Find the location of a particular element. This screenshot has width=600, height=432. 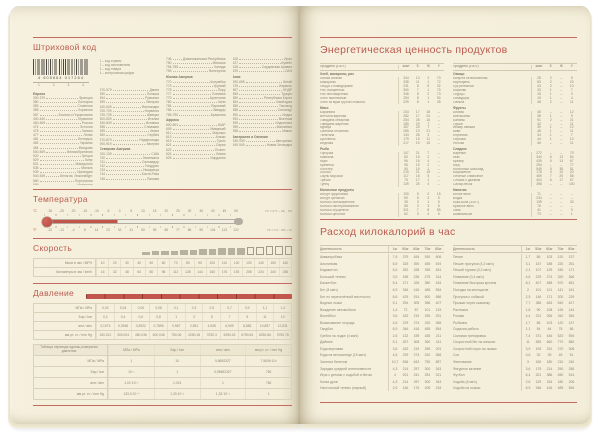

conversion-value: 10 is located at coordinates (176, 361).